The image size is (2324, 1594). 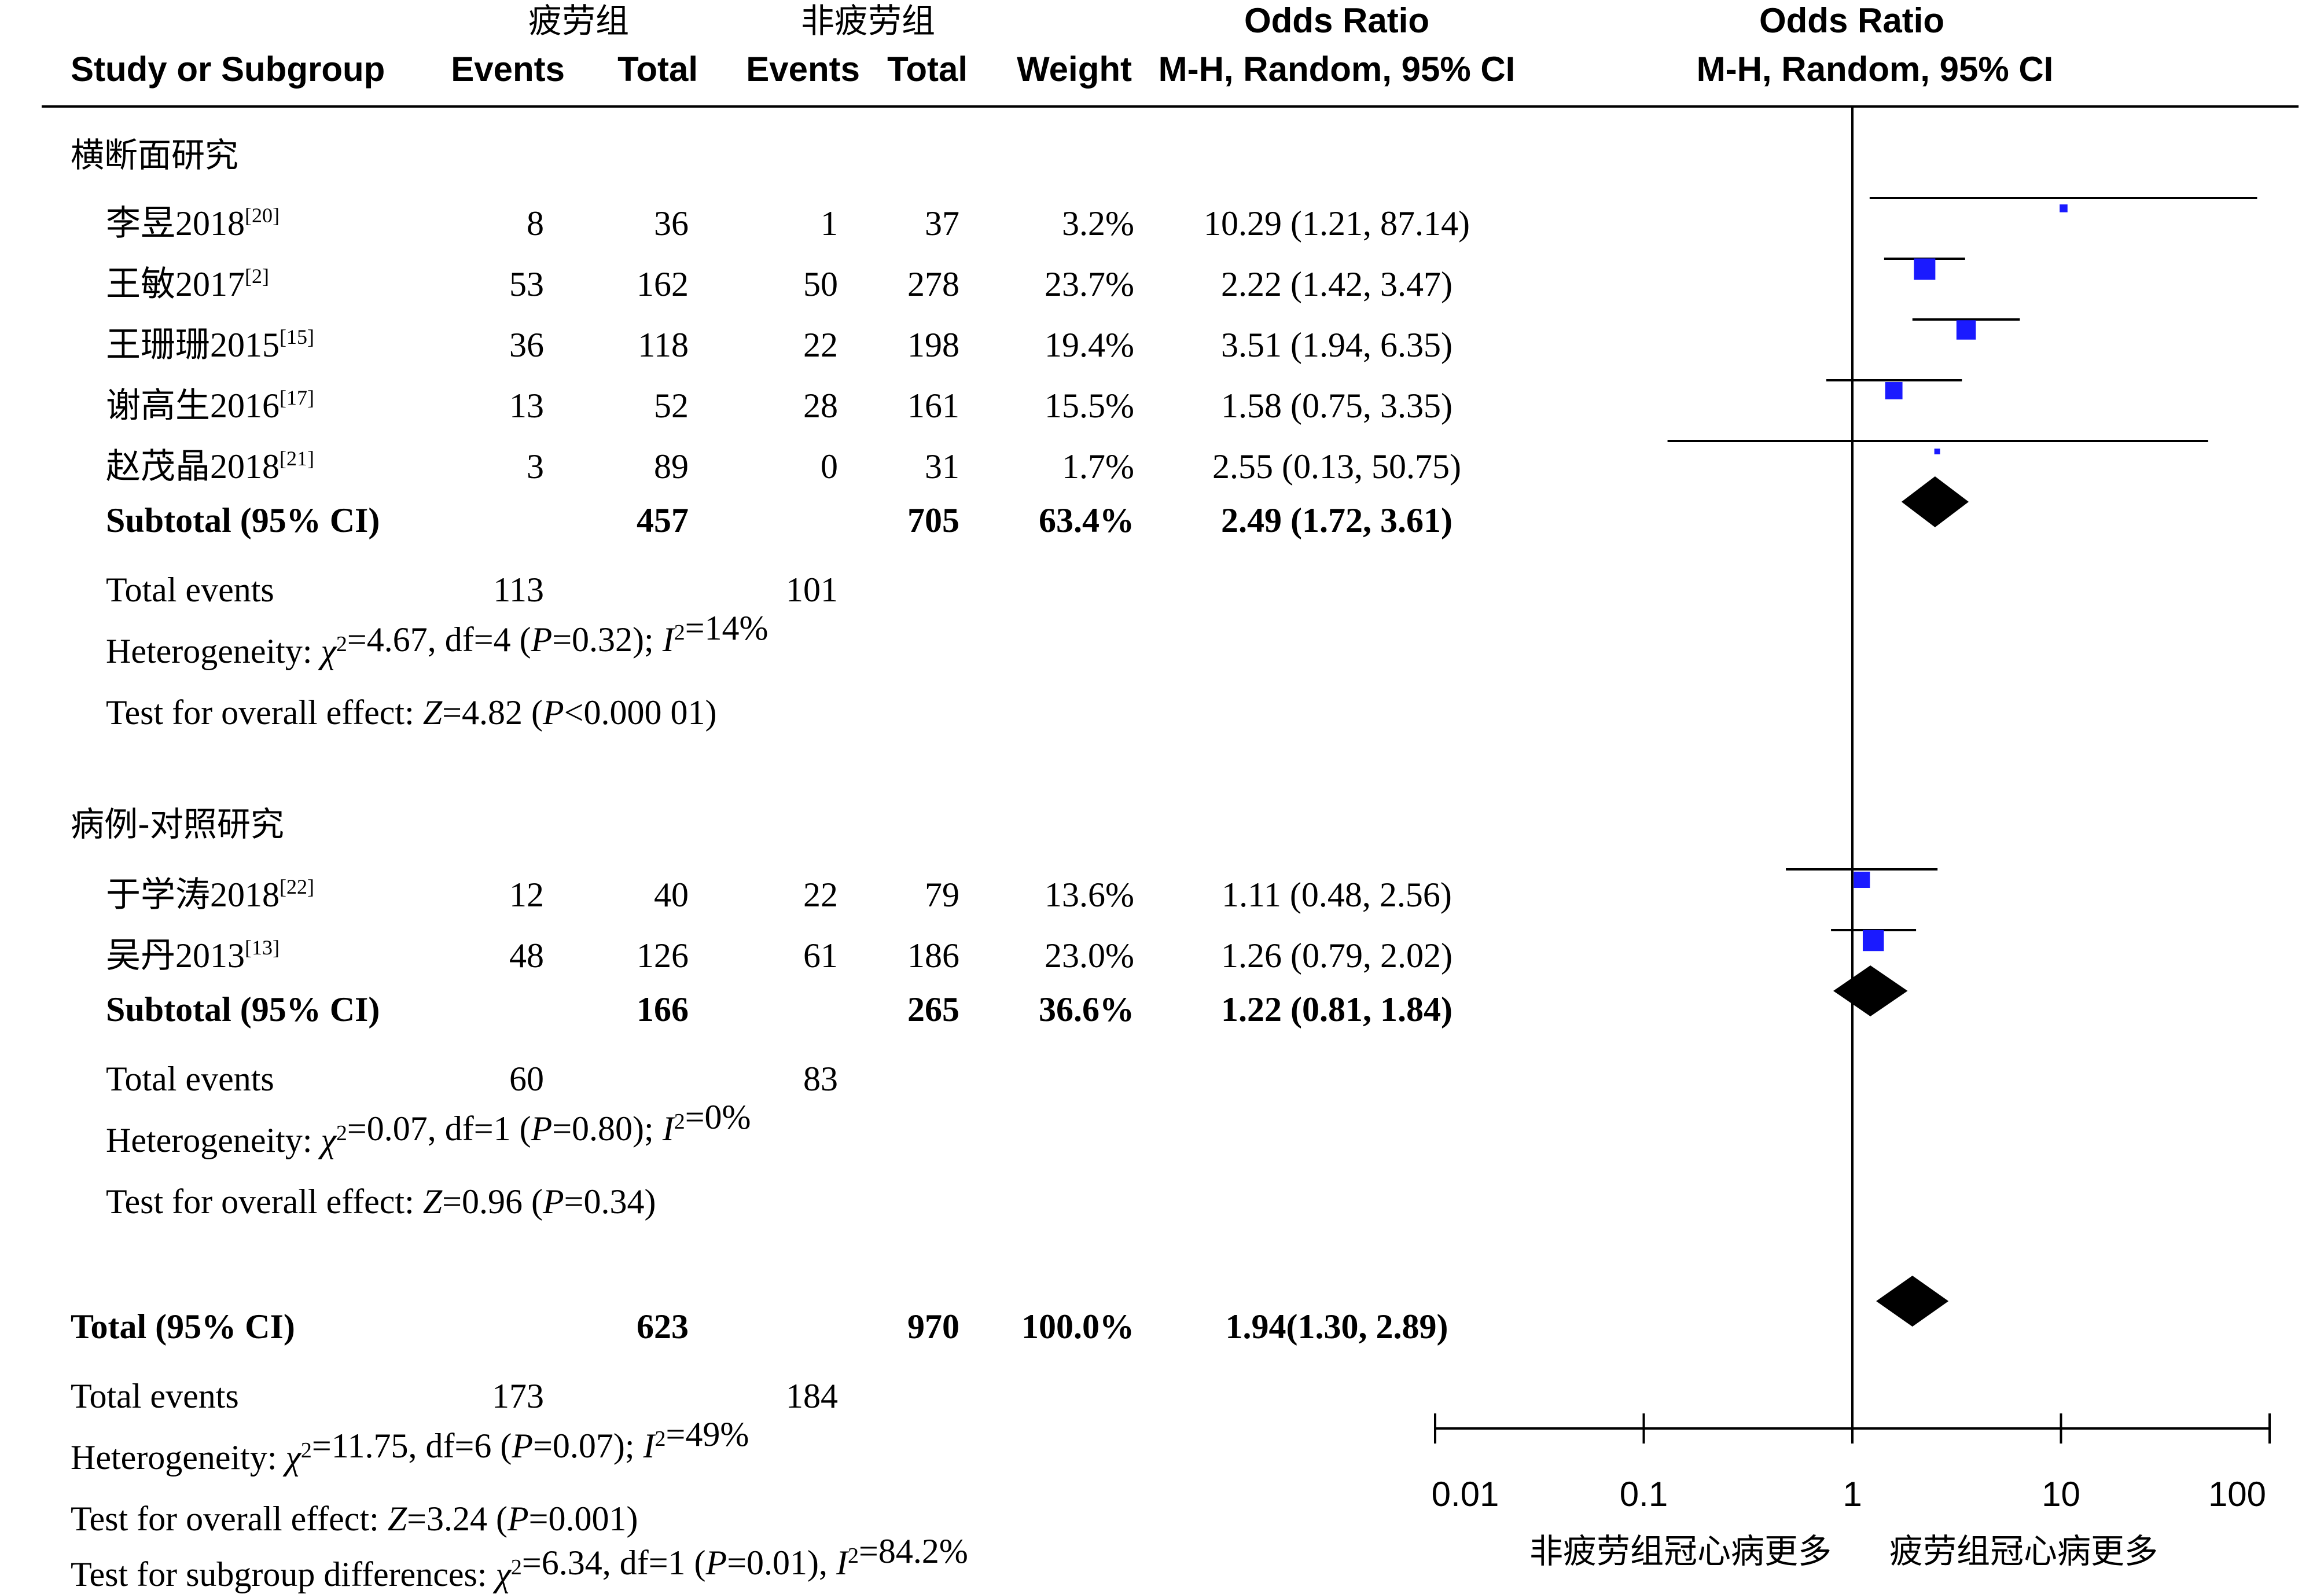 What do you see at coordinates (297, 458) in the screenshot?
I see `study-ref: [21]` at bounding box center [297, 458].